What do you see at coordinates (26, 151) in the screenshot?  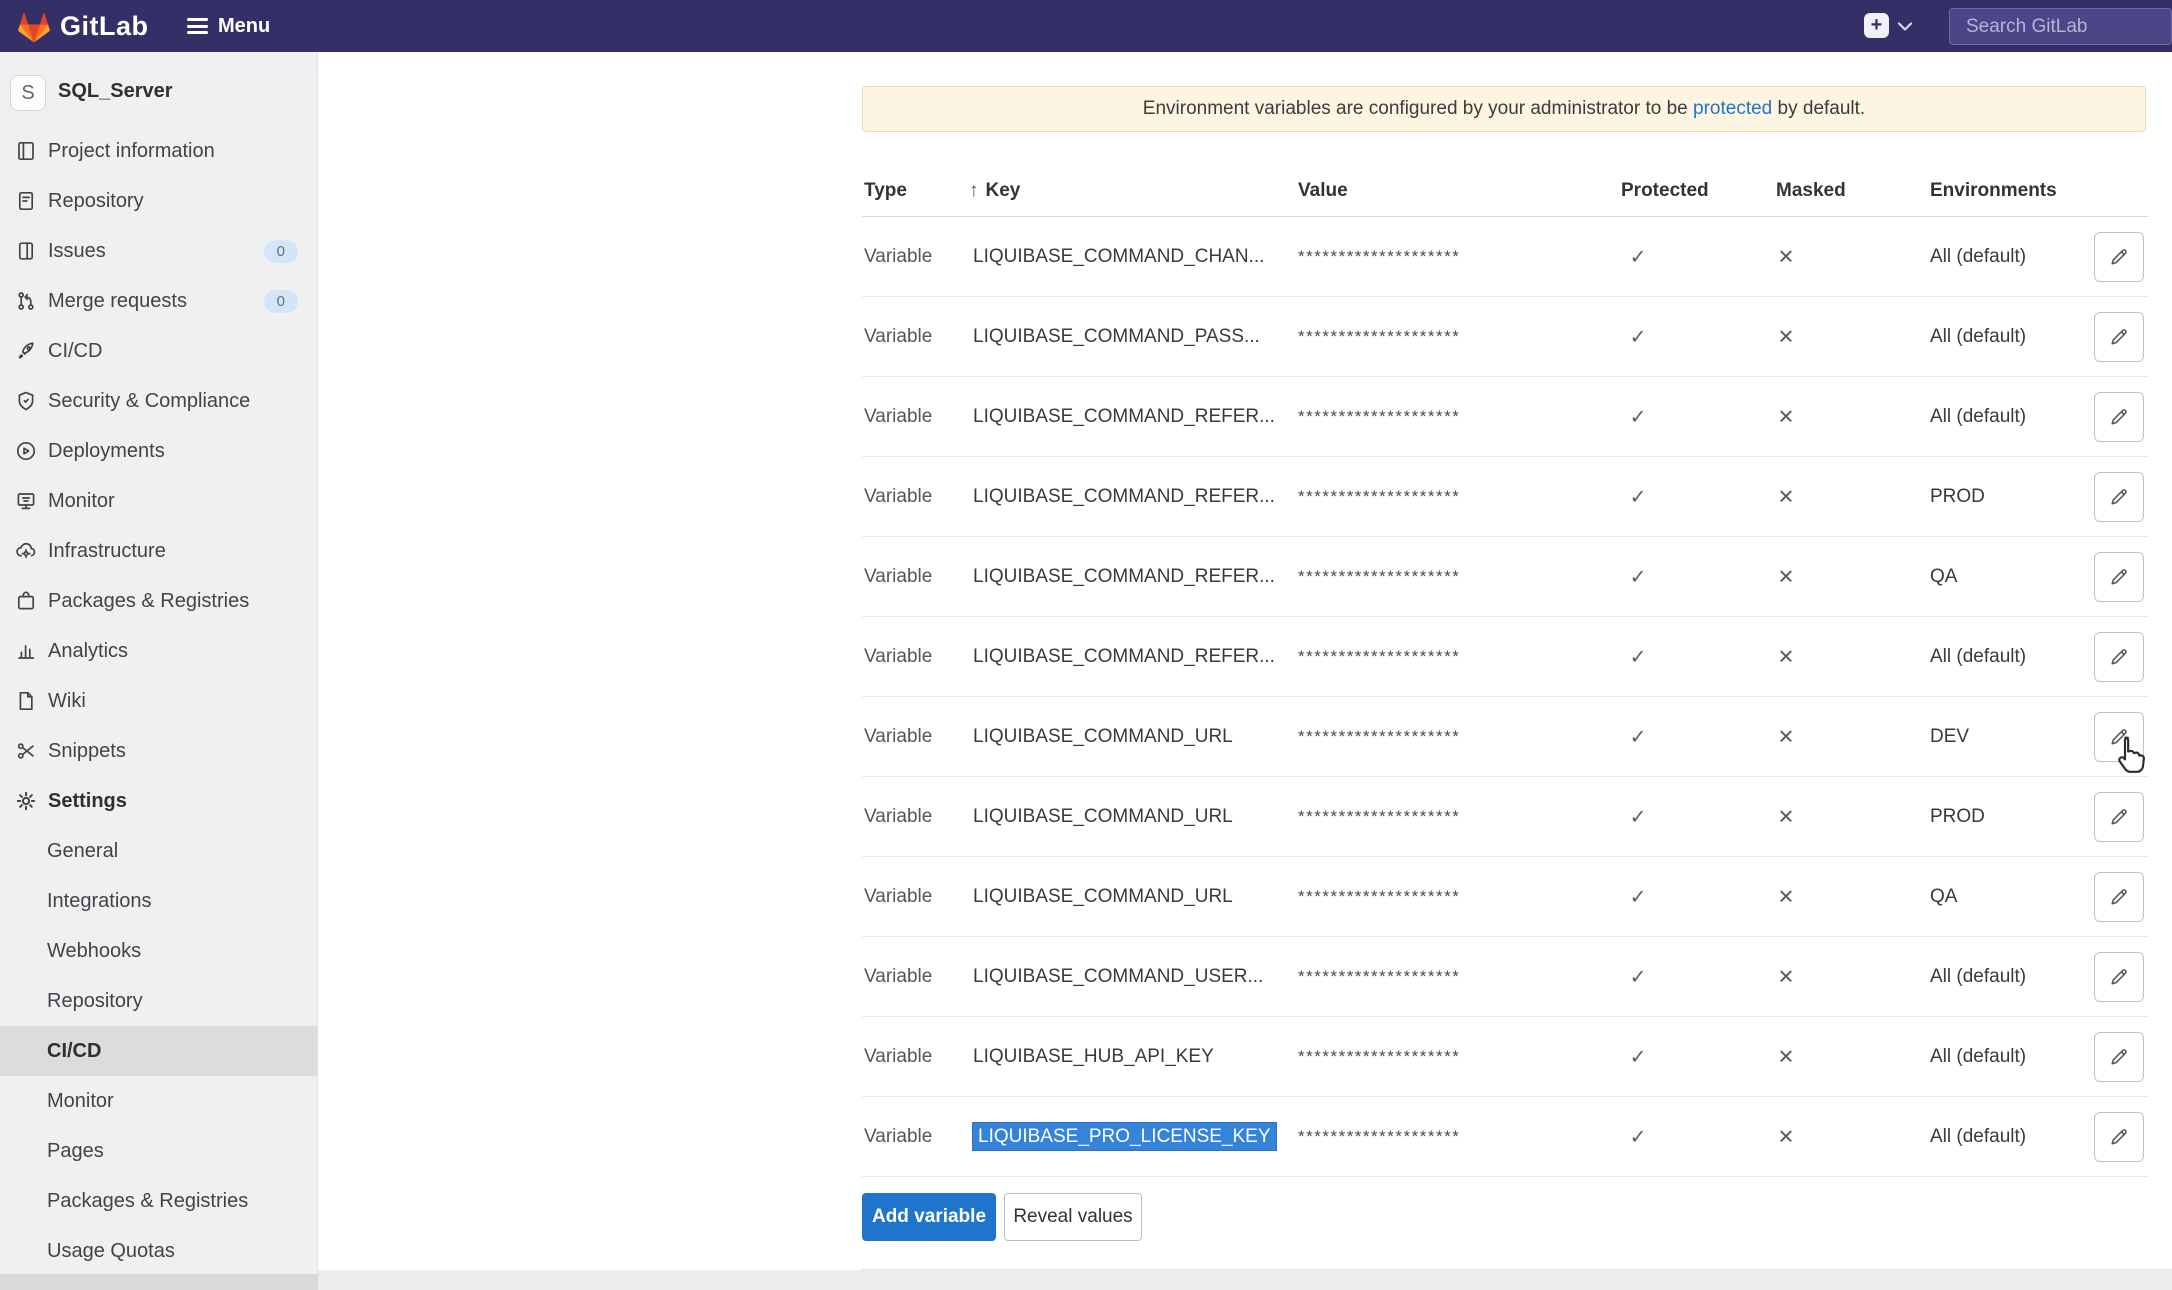 I see `project-information-icon` at bounding box center [26, 151].